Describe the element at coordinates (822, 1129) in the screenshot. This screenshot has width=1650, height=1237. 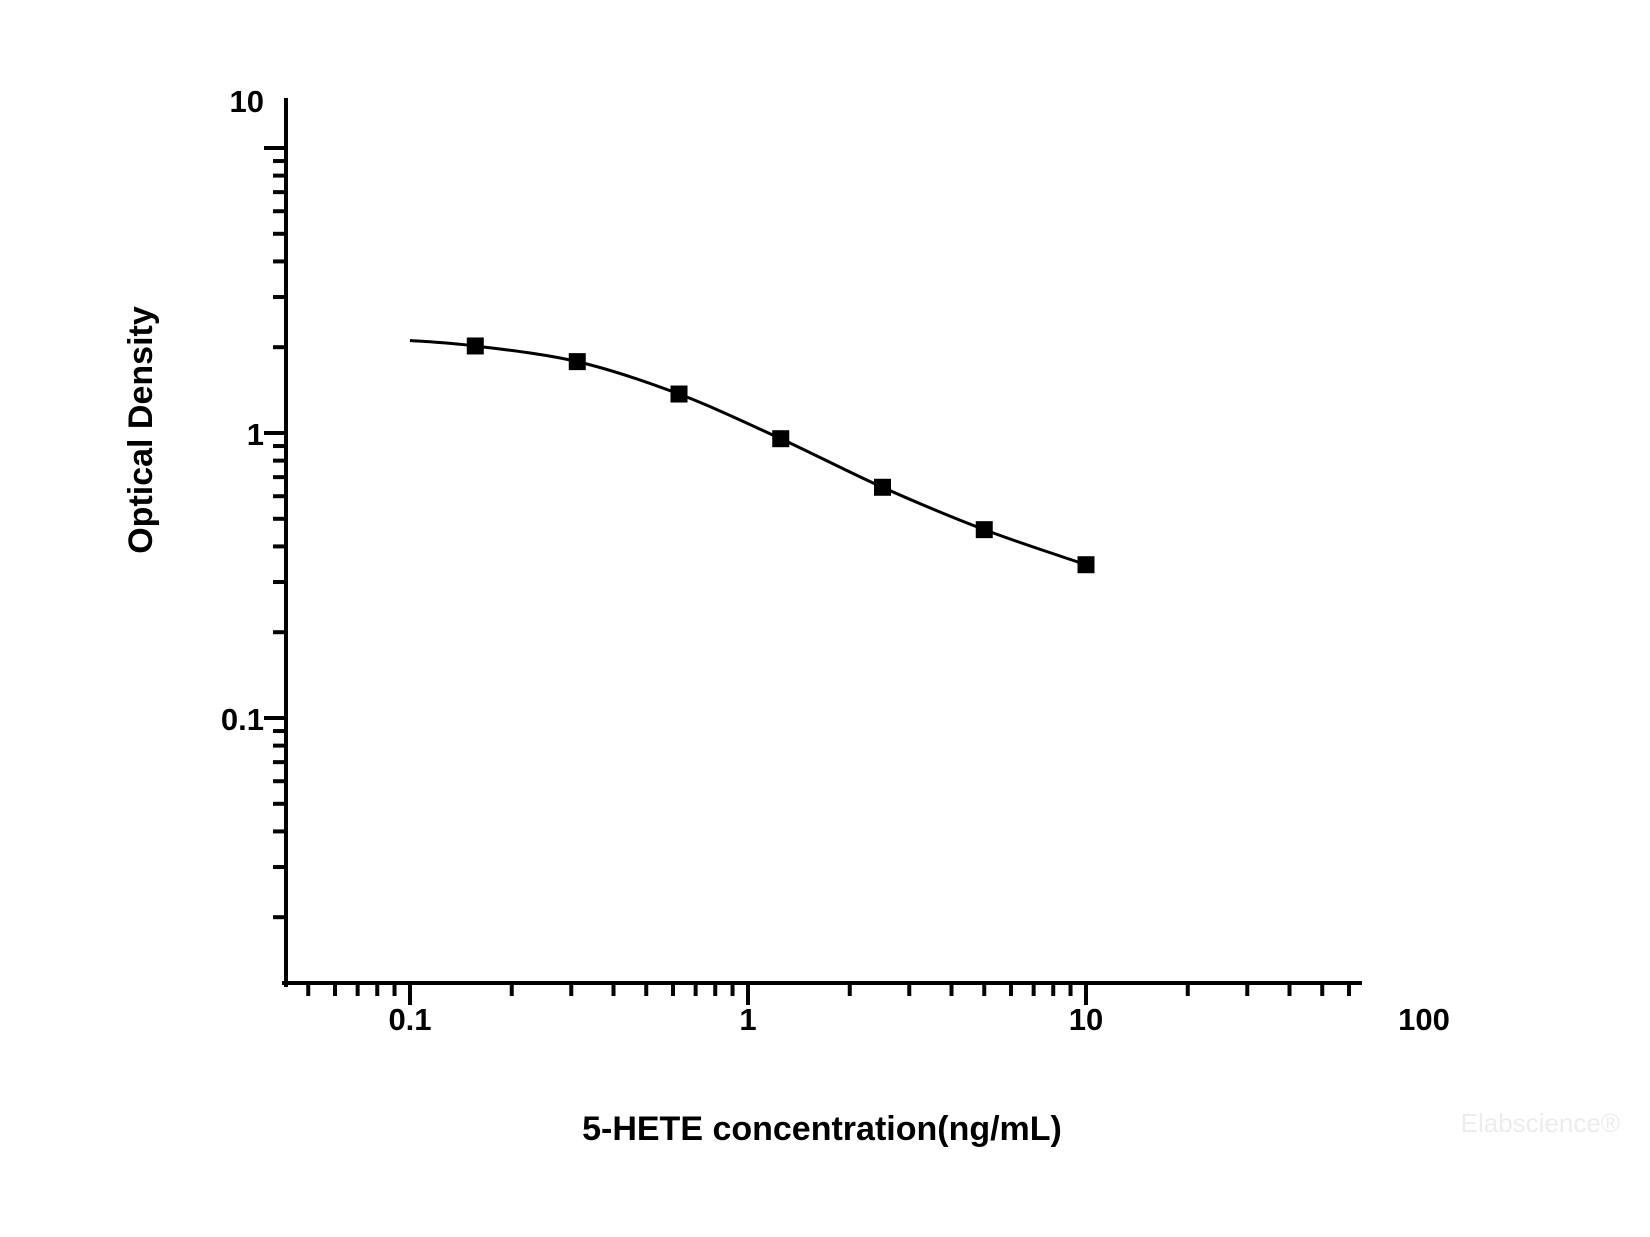
I see `x-axis-title: 5-HETE concentration(ng/mL)` at that location.